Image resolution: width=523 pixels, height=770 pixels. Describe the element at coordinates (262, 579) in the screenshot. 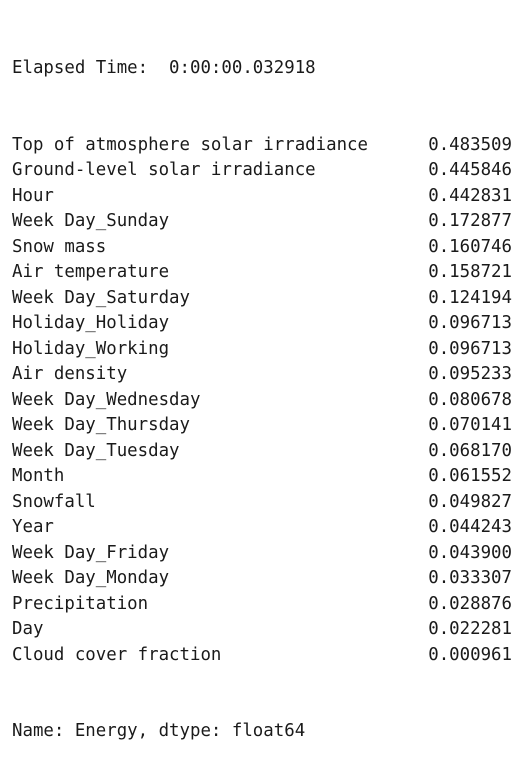

I see `series-row: Week Day_Monday 0.033307` at that location.